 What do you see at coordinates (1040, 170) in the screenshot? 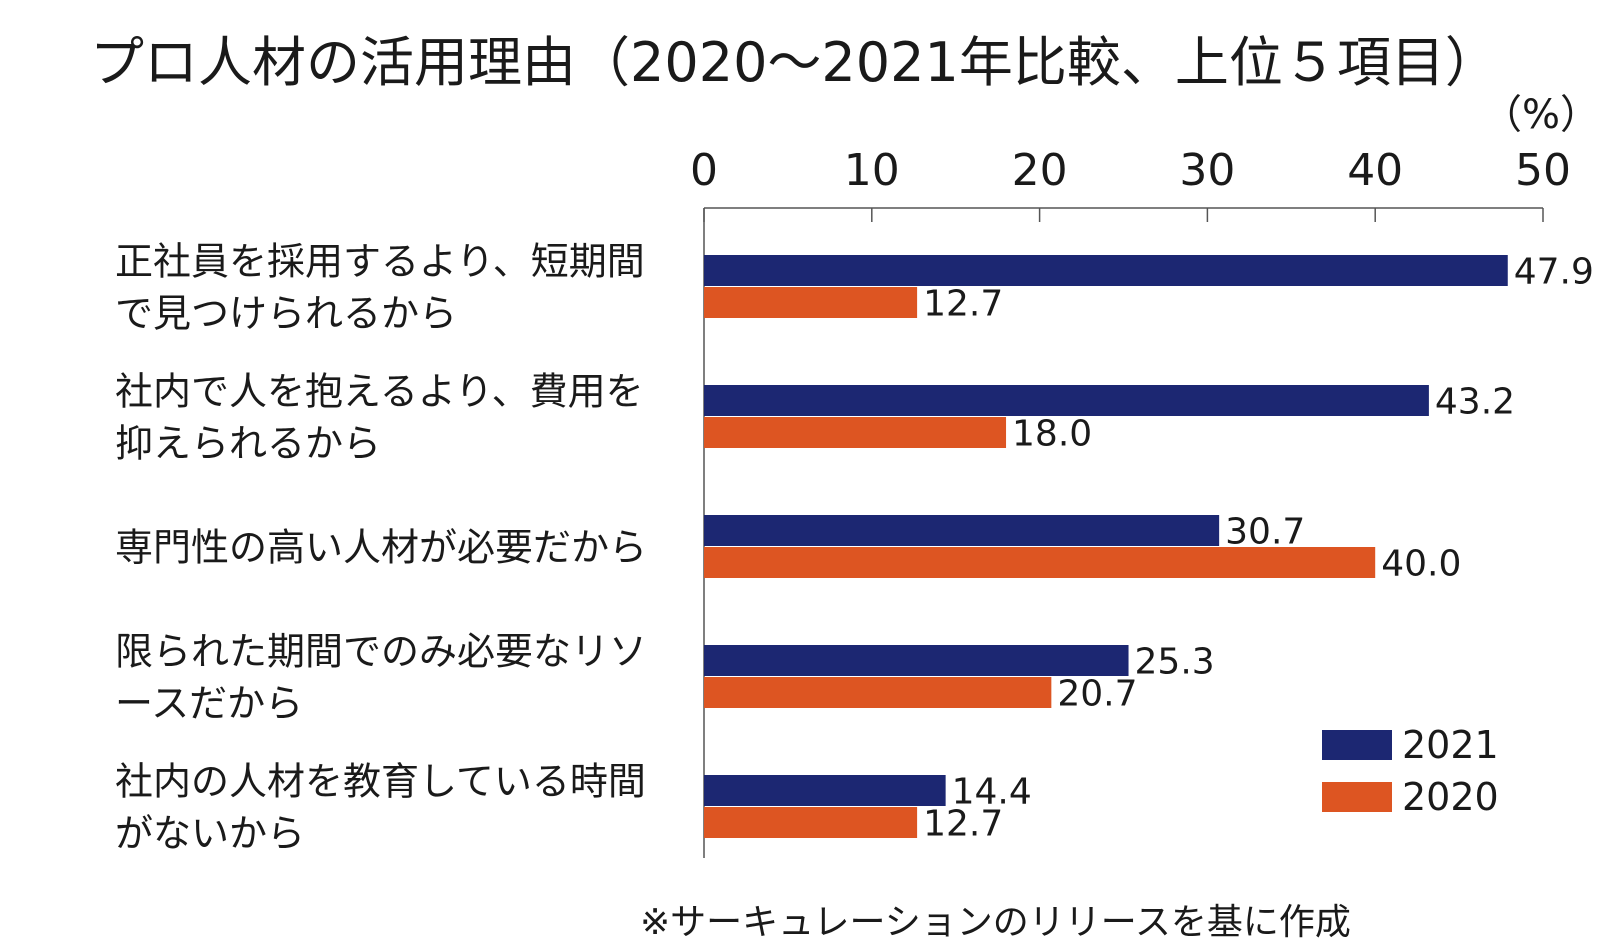
I see `x-tick-label: 20` at bounding box center [1040, 170].